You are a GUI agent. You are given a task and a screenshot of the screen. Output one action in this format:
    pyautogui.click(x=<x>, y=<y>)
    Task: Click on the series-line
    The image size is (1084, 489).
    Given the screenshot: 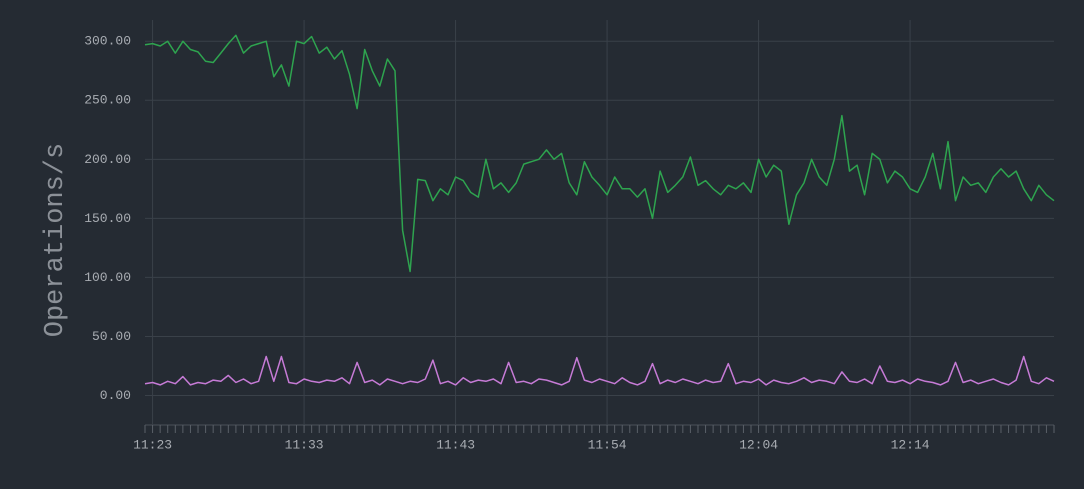 What is the action you would take?
    pyautogui.click(x=599, y=370)
    